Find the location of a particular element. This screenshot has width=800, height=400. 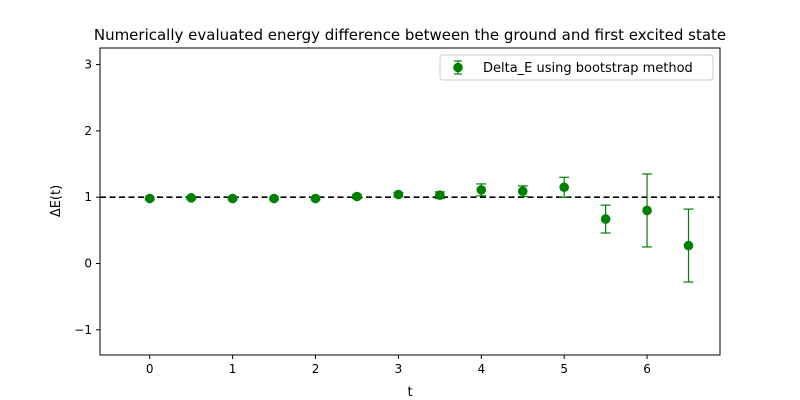

x-tick-label: 2 is located at coordinates (316, 369).